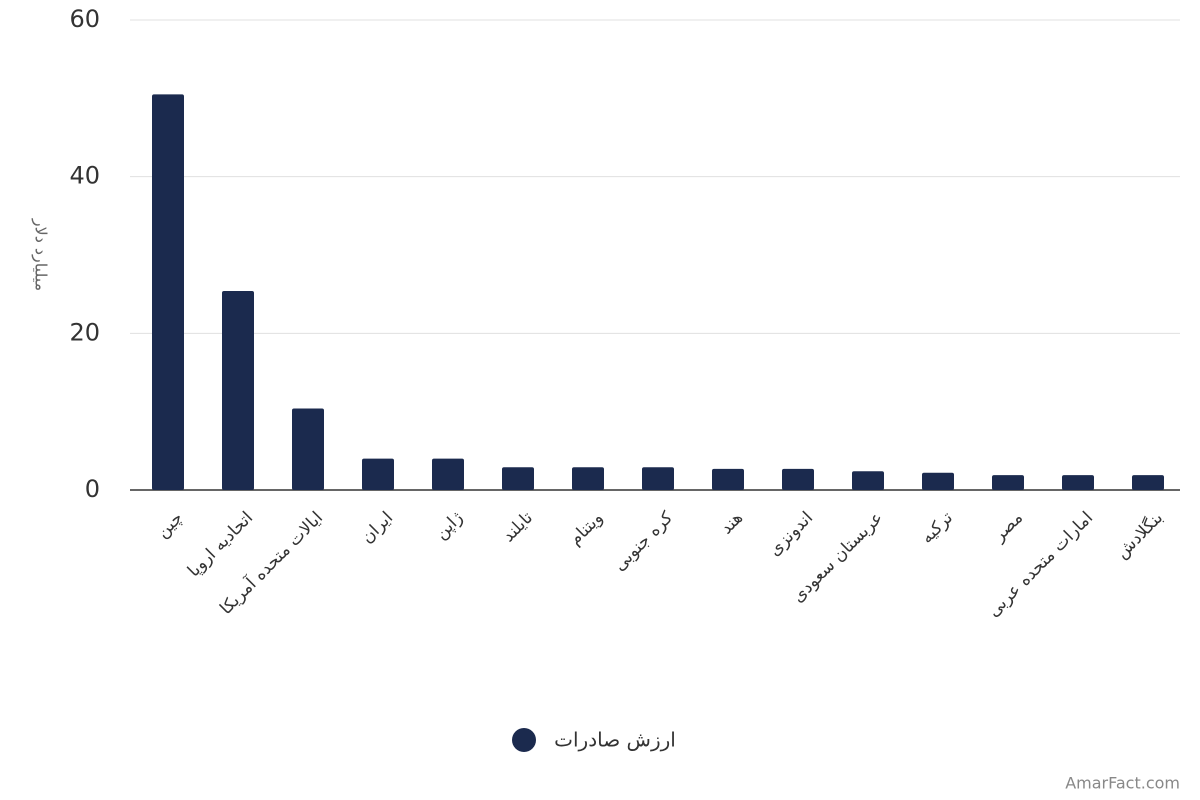  What do you see at coordinates (1122, 783) in the screenshot?
I see `watermark: AmarFact.com` at bounding box center [1122, 783].